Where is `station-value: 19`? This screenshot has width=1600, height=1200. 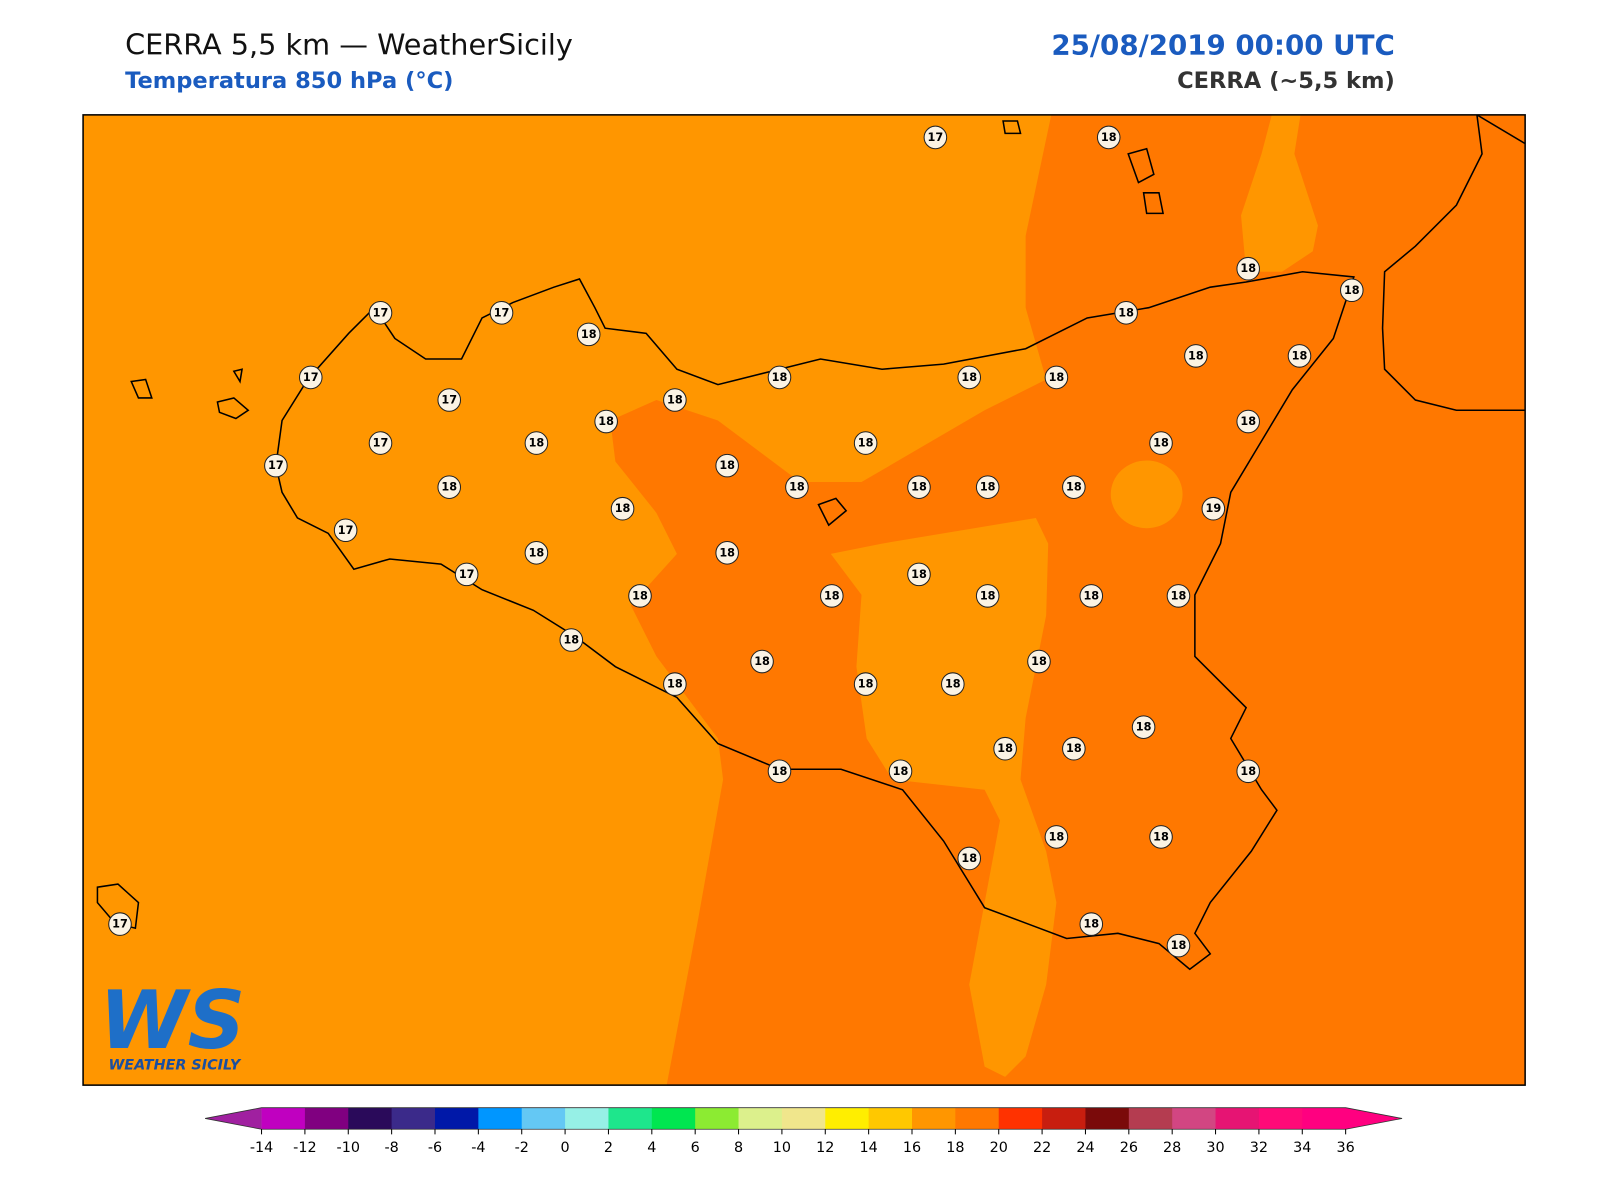 station-value: 19 is located at coordinates (1213, 508).